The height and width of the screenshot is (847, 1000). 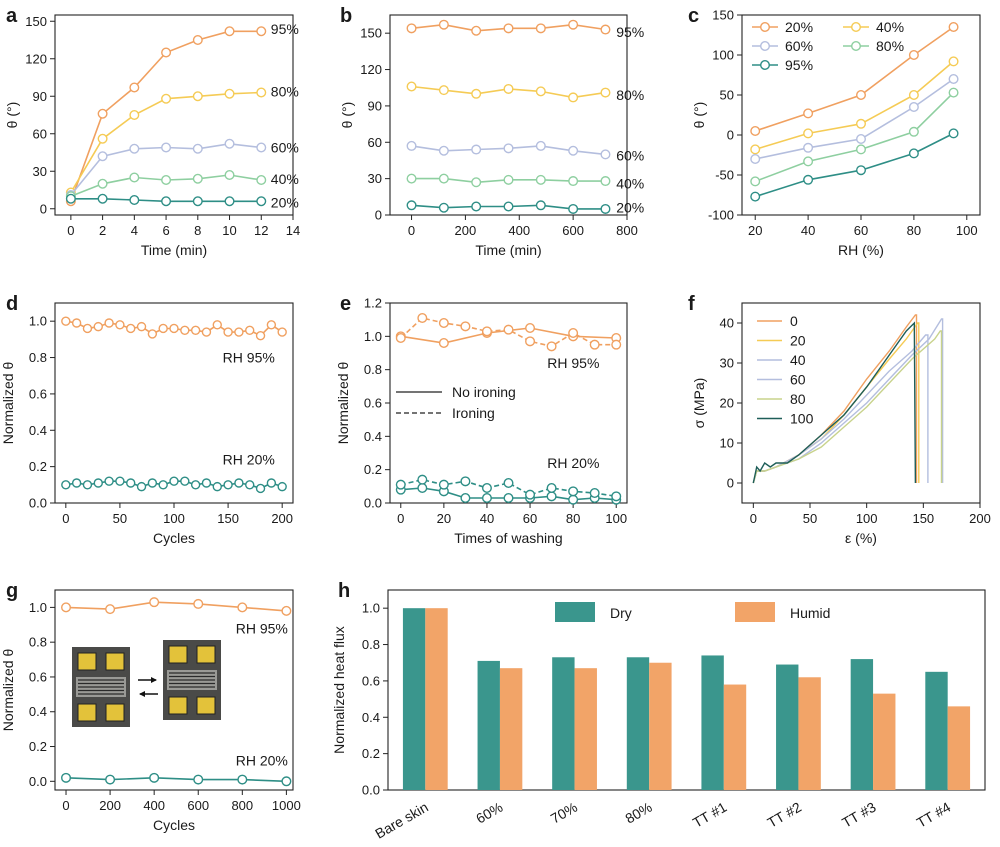 I want to click on y-axis-label: Normalized heat flux, so click(x=339, y=690).